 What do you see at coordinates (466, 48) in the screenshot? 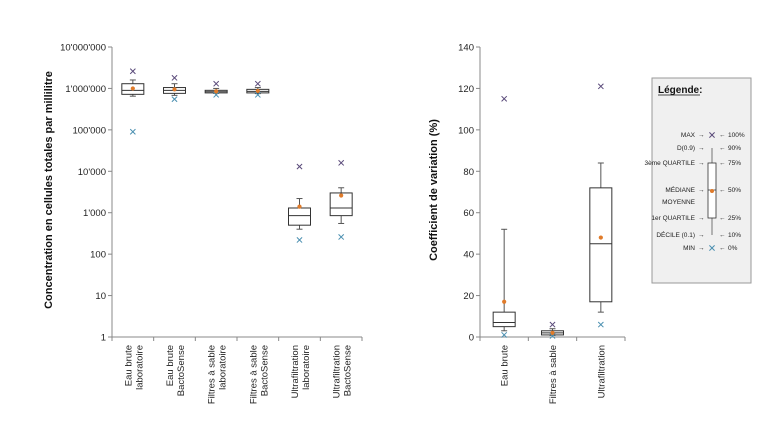
I see `y-tick-label: 140` at bounding box center [466, 48].